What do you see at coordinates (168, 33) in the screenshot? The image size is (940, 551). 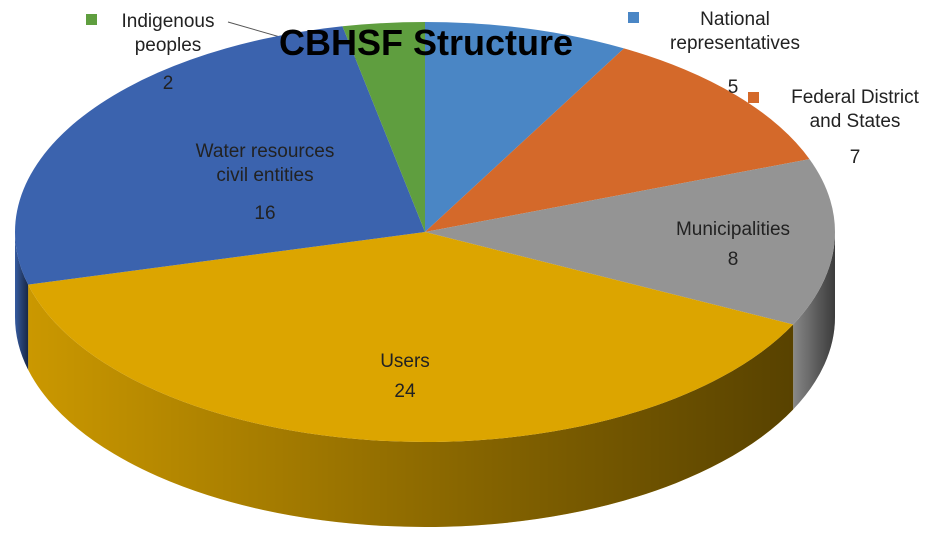 I see `data-label-name: Indigenous peoples` at bounding box center [168, 33].